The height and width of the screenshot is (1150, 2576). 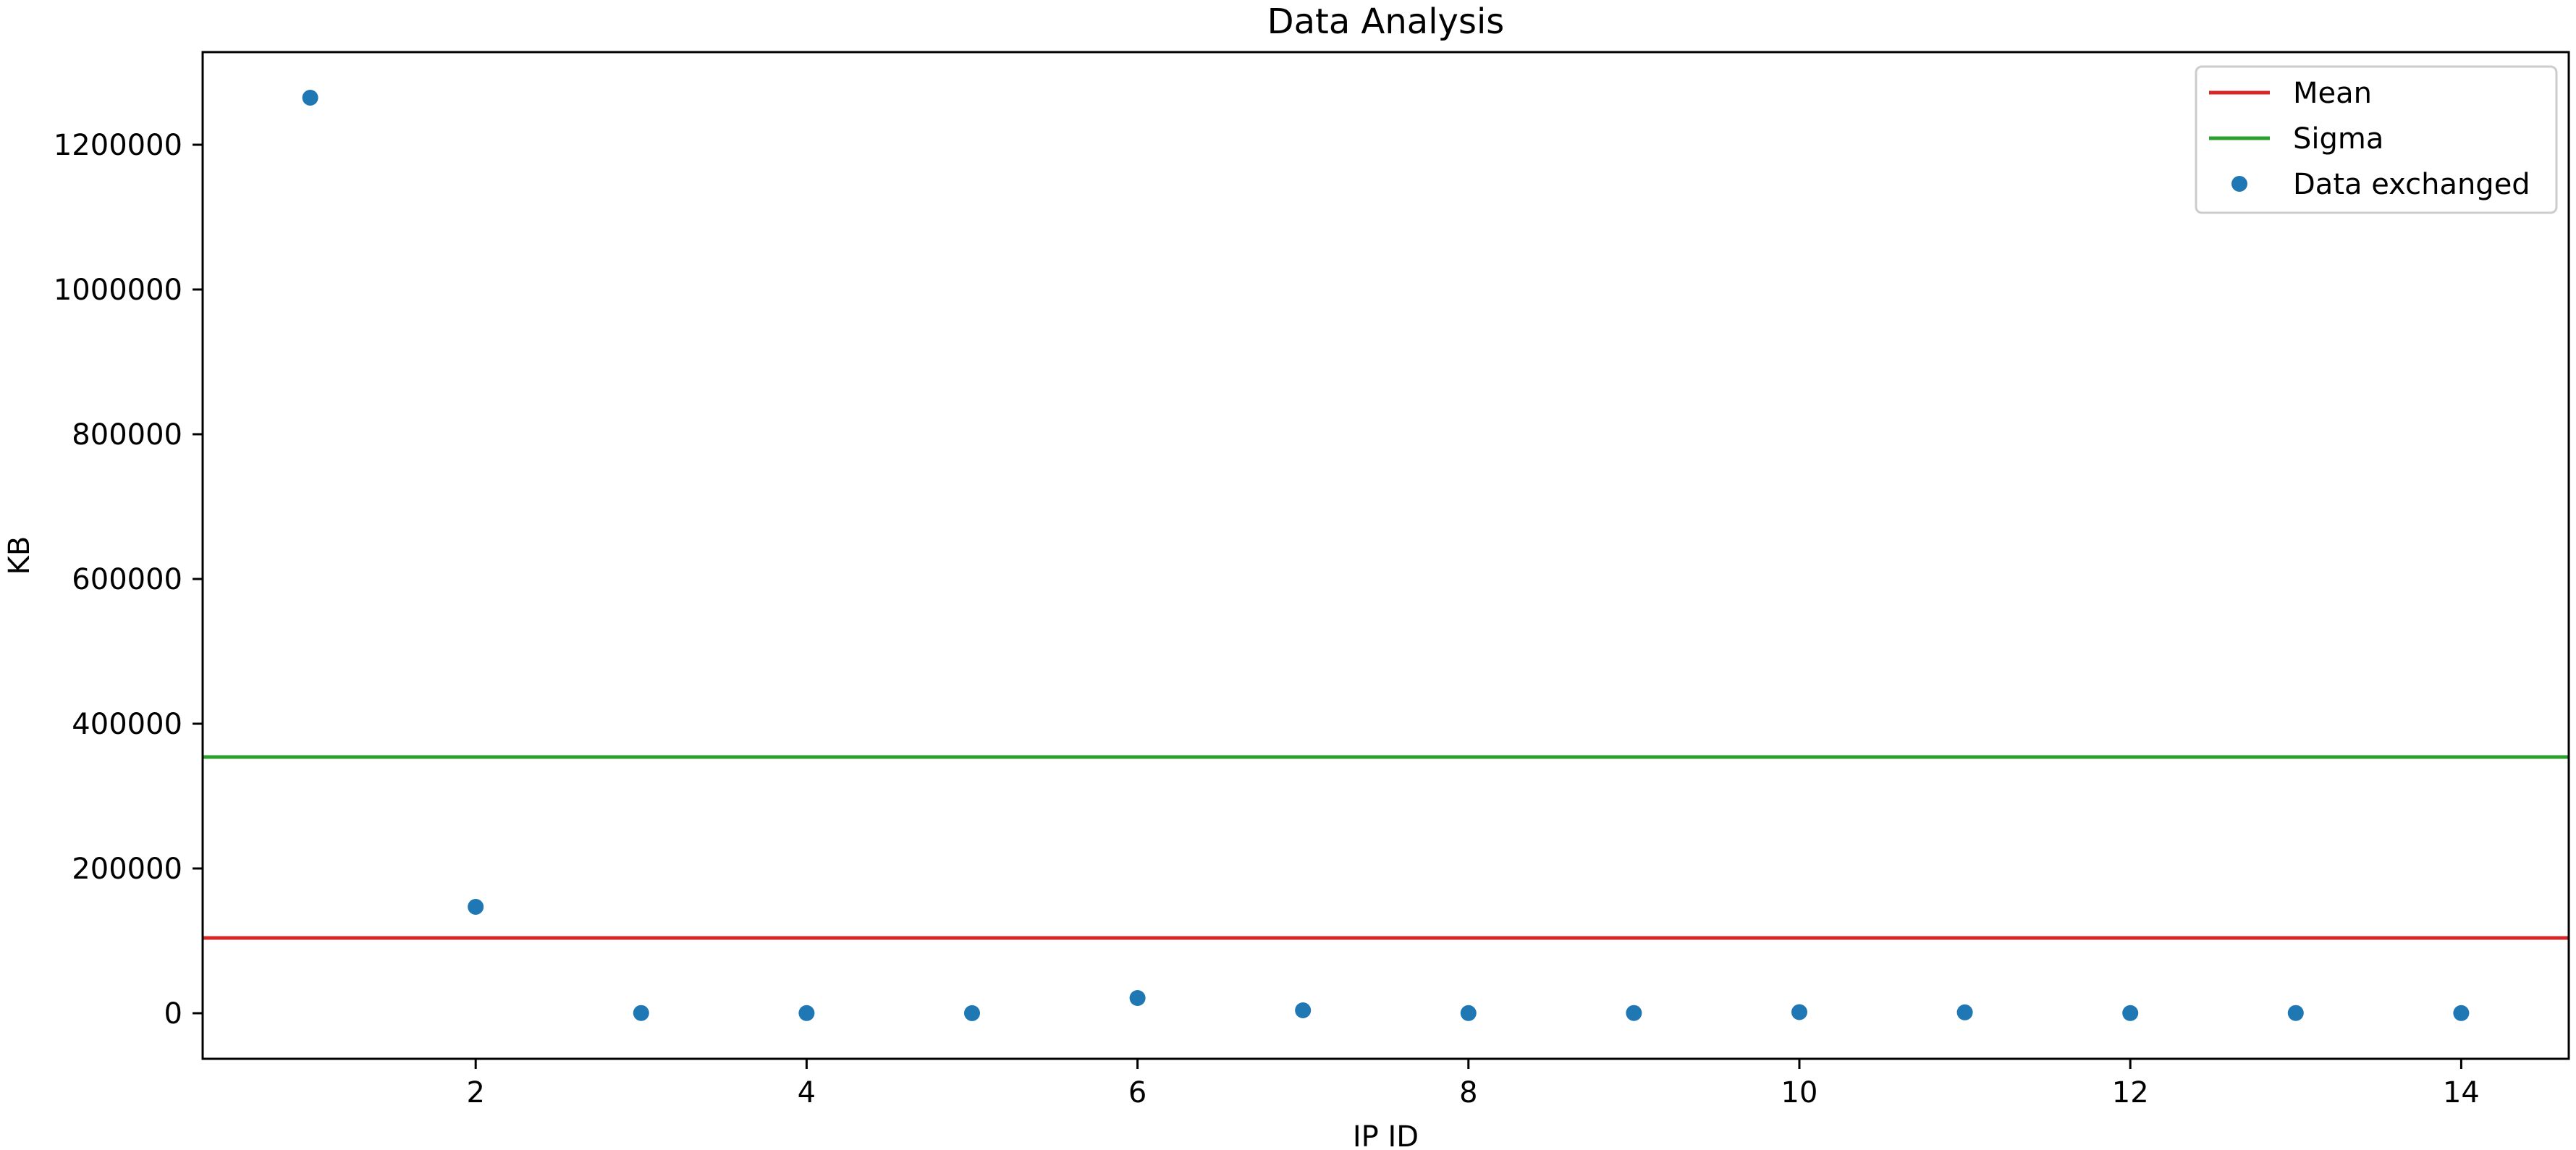 What do you see at coordinates (2333, 93) in the screenshot?
I see `legend-label-mean: Mean` at bounding box center [2333, 93].